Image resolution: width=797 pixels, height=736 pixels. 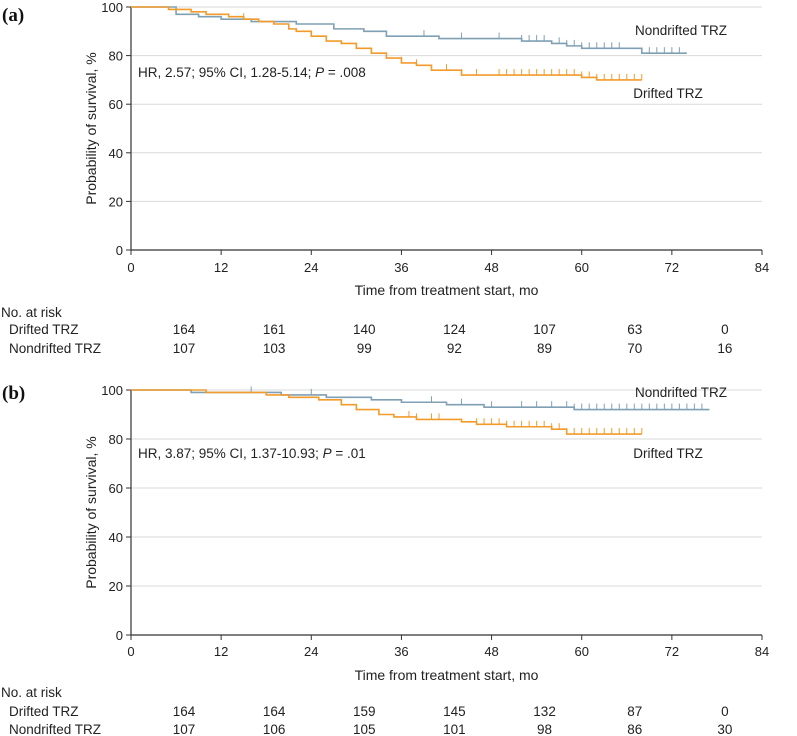 What do you see at coordinates (364, 329) in the screenshot?
I see `risk-count-drifted: 140` at bounding box center [364, 329].